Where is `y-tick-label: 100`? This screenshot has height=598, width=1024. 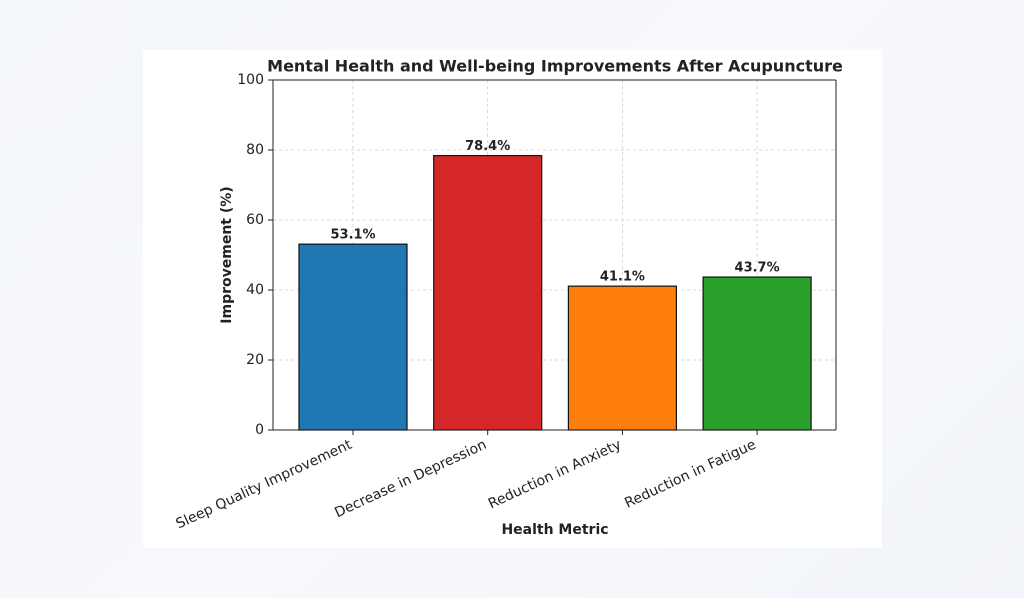 y-tick-label: 100 is located at coordinates (250, 80).